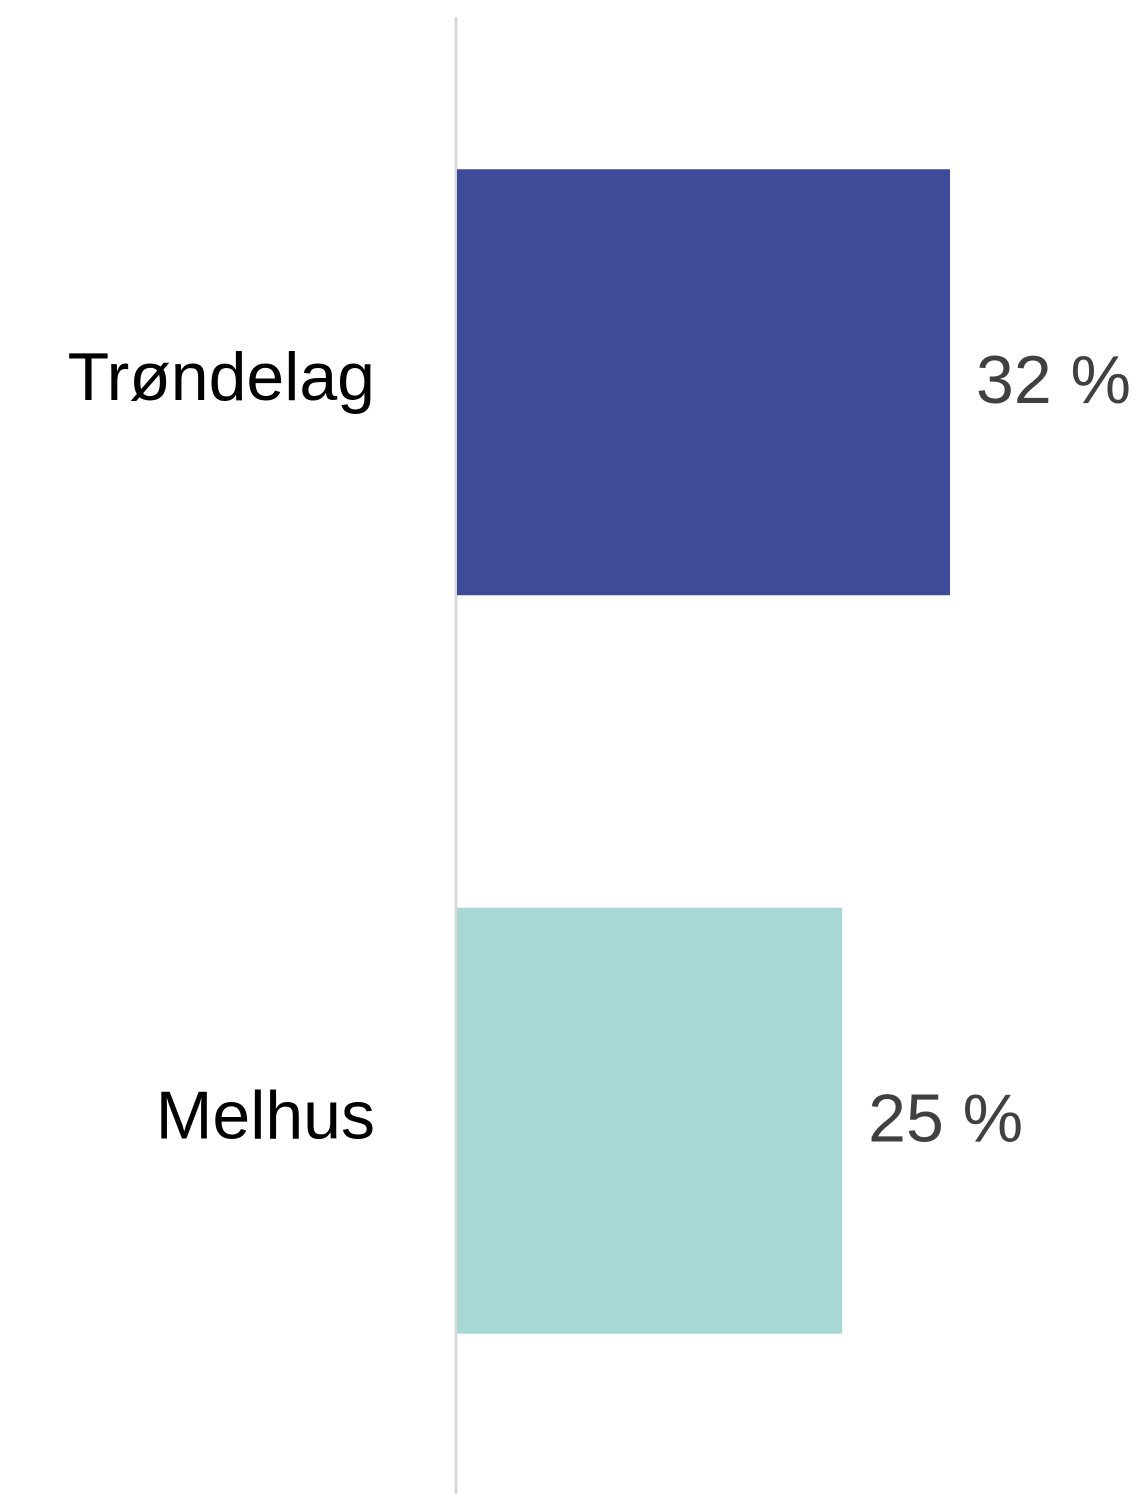  What do you see at coordinates (945, 1119) in the screenshot?
I see `value-label: 25 %` at bounding box center [945, 1119].